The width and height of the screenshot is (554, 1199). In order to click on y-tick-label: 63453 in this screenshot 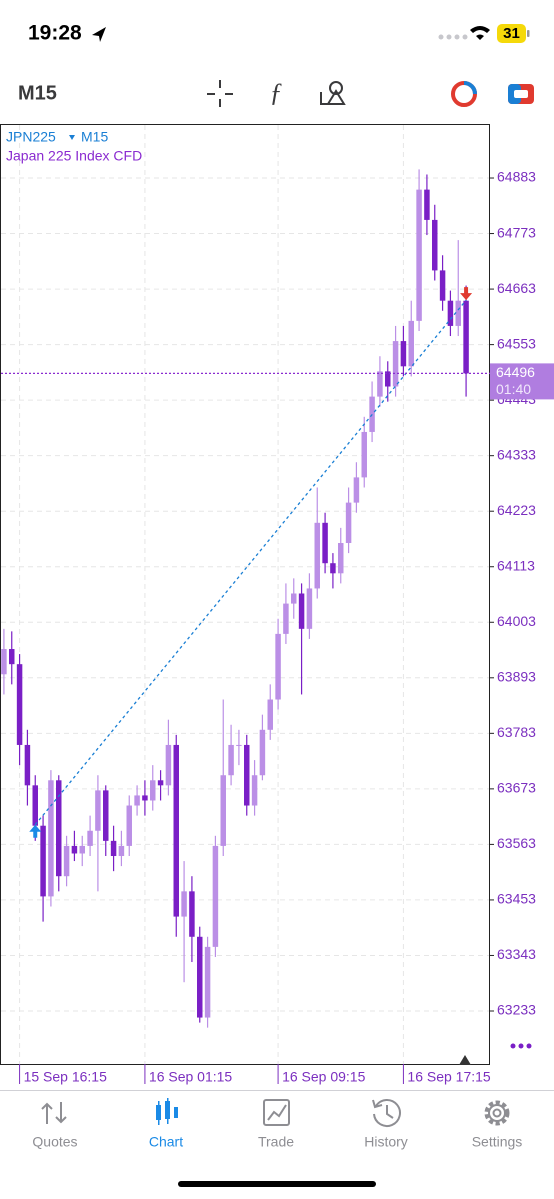, I will do `click(516, 899)`.